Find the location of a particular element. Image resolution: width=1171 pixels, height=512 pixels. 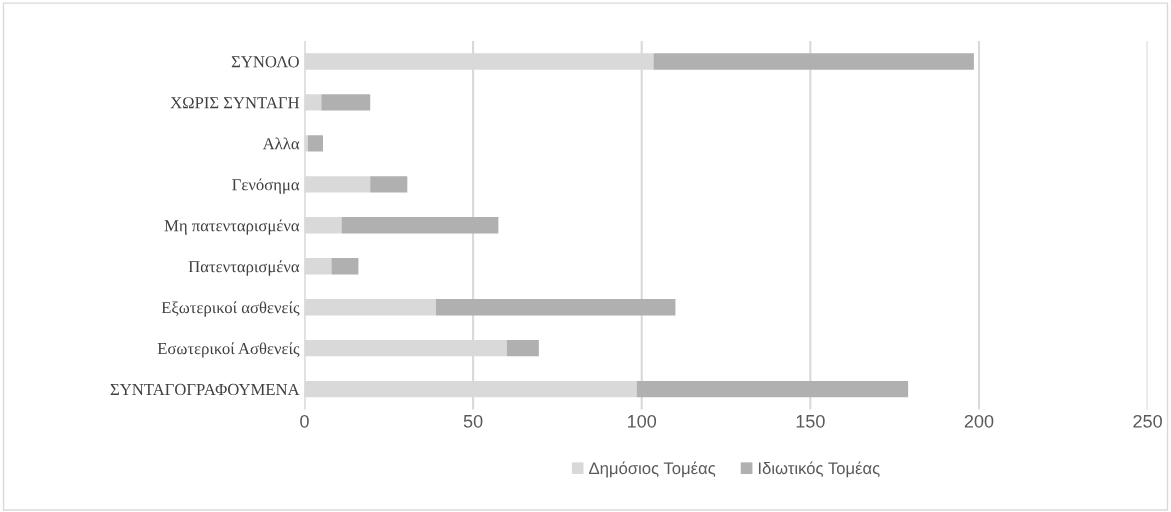

y-tick-label: Γενόσημα is located at coordinates (266, 186).